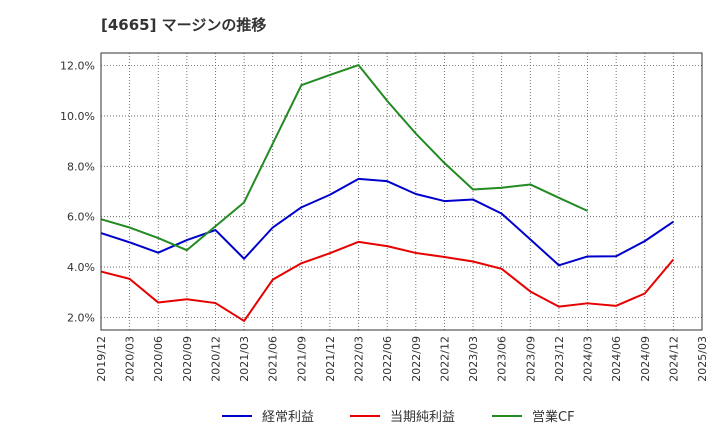 The width and height of the screenshot is (720, 440). I want to click on x-tick-label: 2022/12, so click(444, 359).